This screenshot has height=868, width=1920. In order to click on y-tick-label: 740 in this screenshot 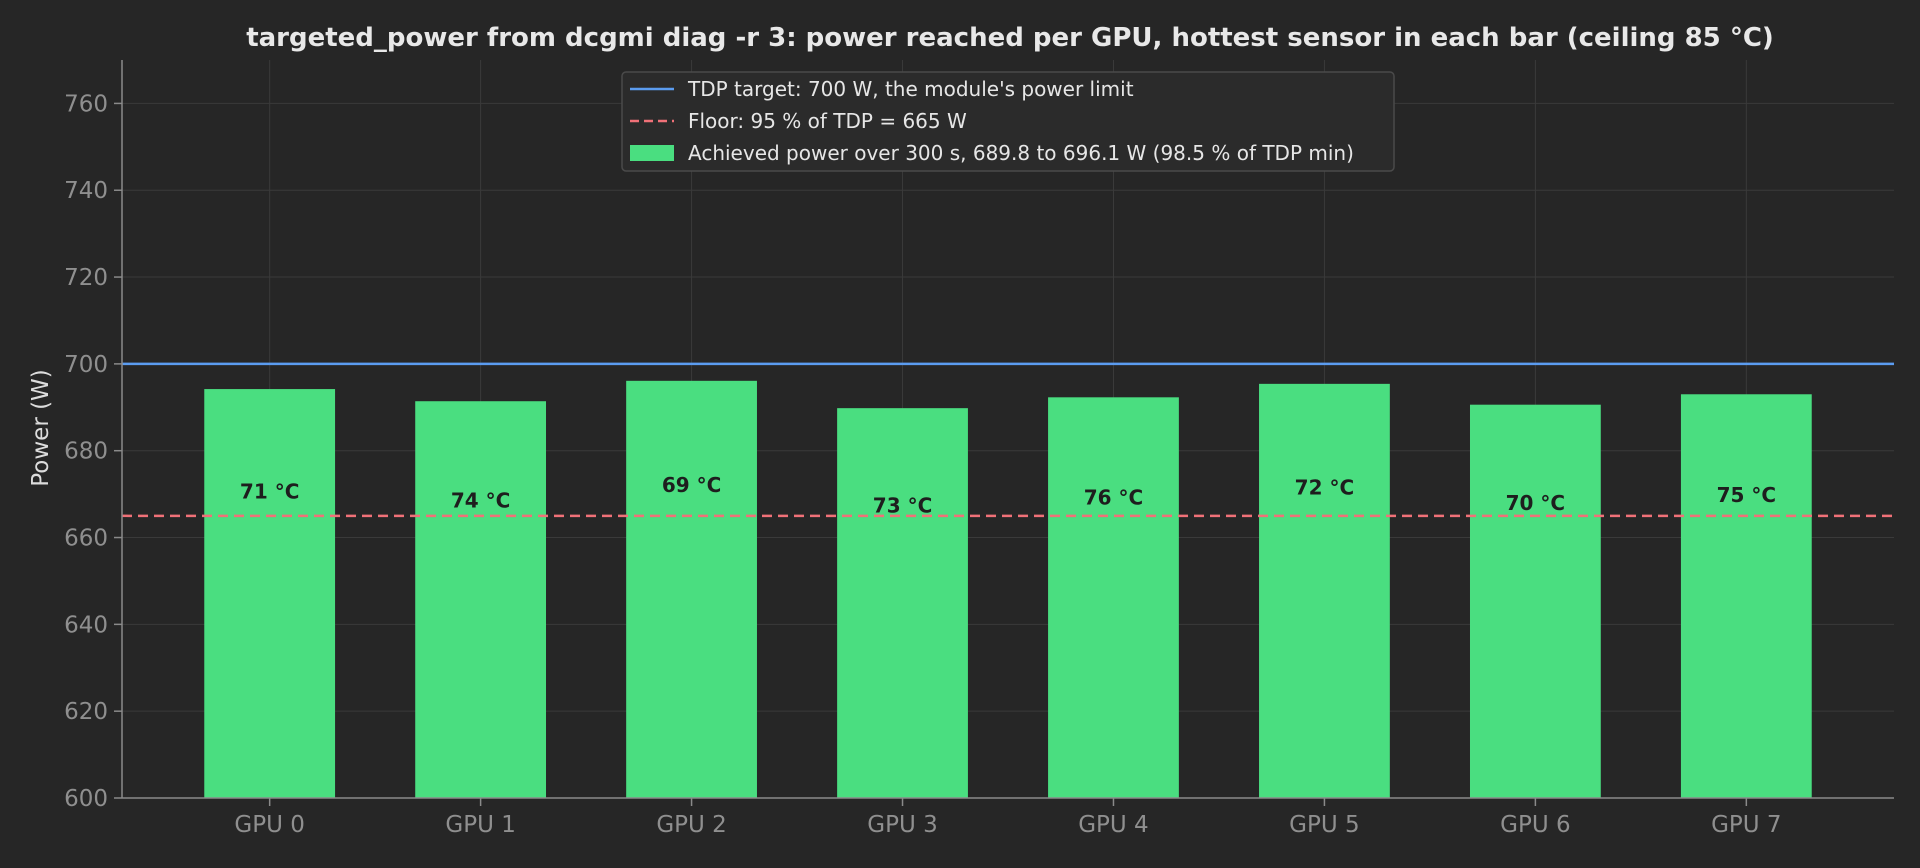, I will do `click(86, 191)`.